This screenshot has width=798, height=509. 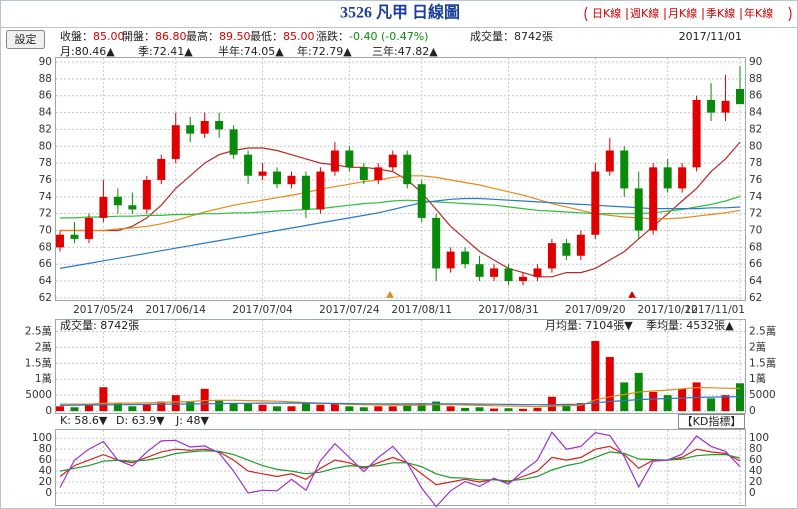 What do you see at coordinates (790, 14) in the screenshot?
I see `paren-close` at bounding box center [790, 14].